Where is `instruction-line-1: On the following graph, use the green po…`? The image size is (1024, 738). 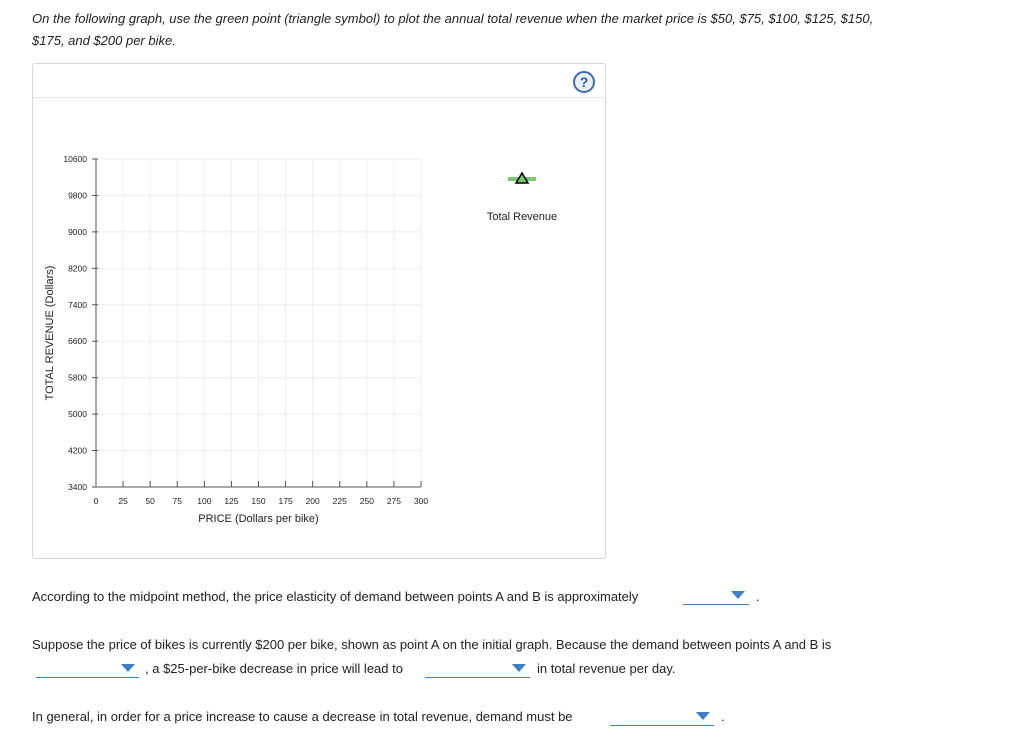
instruction-line-1: On the following graph, use the green po… is located at coordinates (453, 18).